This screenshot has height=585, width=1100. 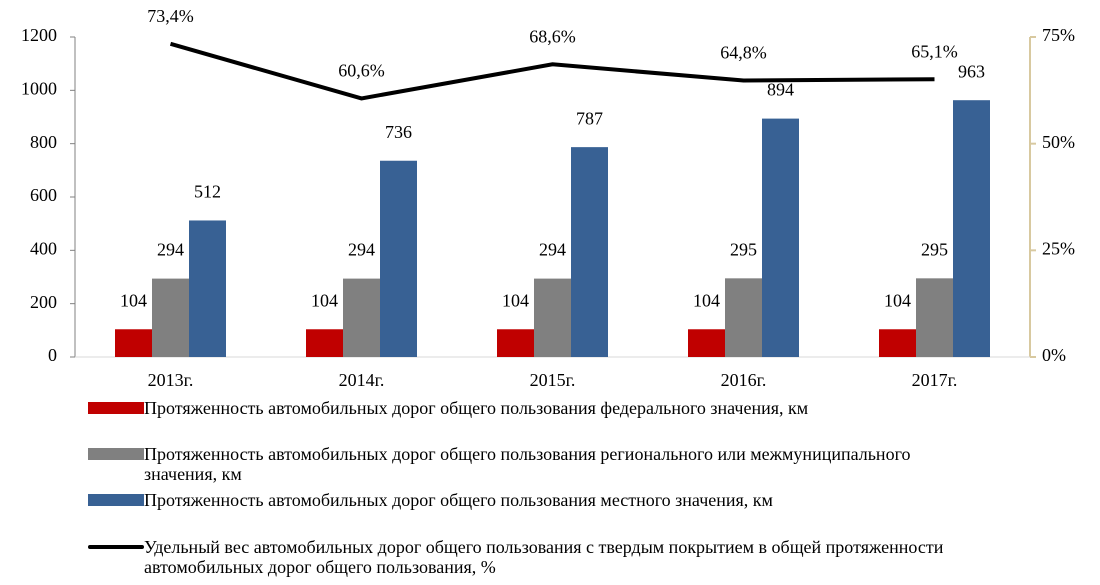 I want to click on line-value-label: 68,6%, so click(x=552, y=36).